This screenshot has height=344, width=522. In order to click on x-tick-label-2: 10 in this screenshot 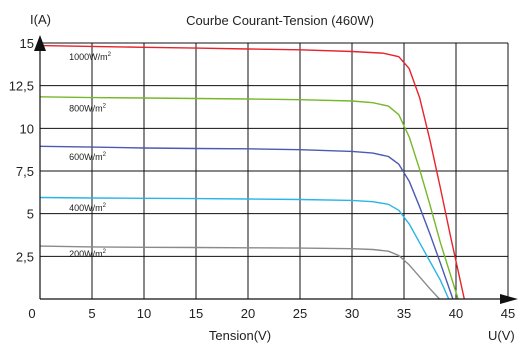, I will do `click(144, 313)`.